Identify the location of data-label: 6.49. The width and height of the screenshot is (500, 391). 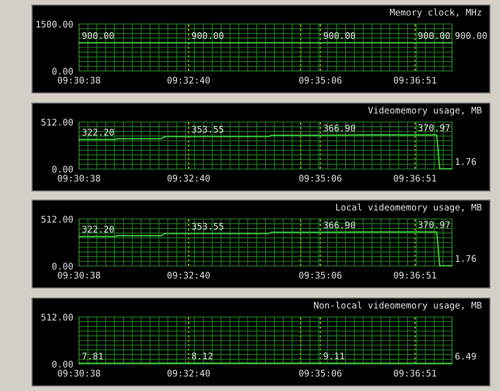
(465, 356).